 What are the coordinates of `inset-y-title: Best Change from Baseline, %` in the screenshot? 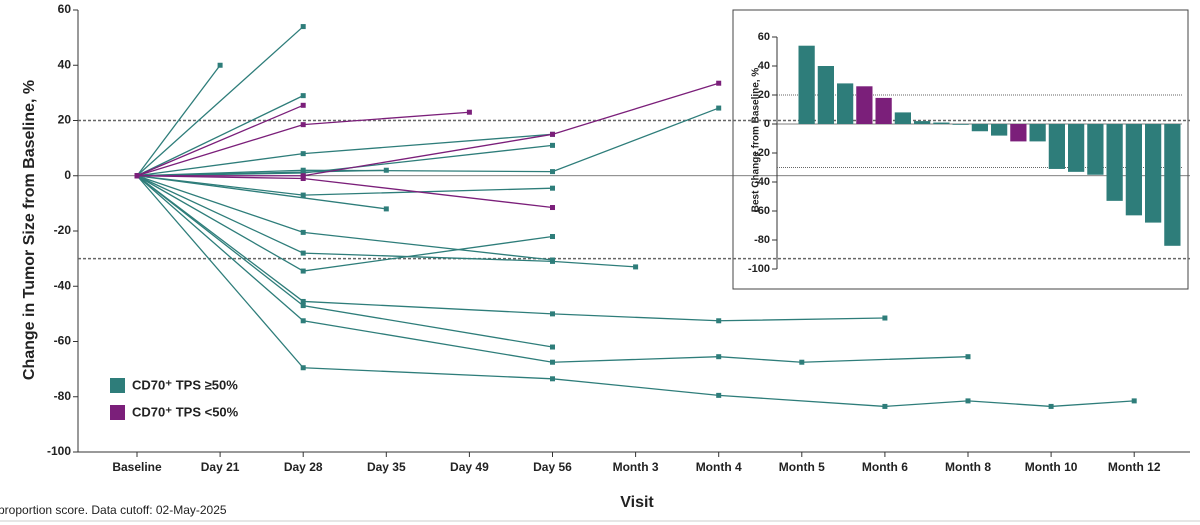 It's located at (756, 140).